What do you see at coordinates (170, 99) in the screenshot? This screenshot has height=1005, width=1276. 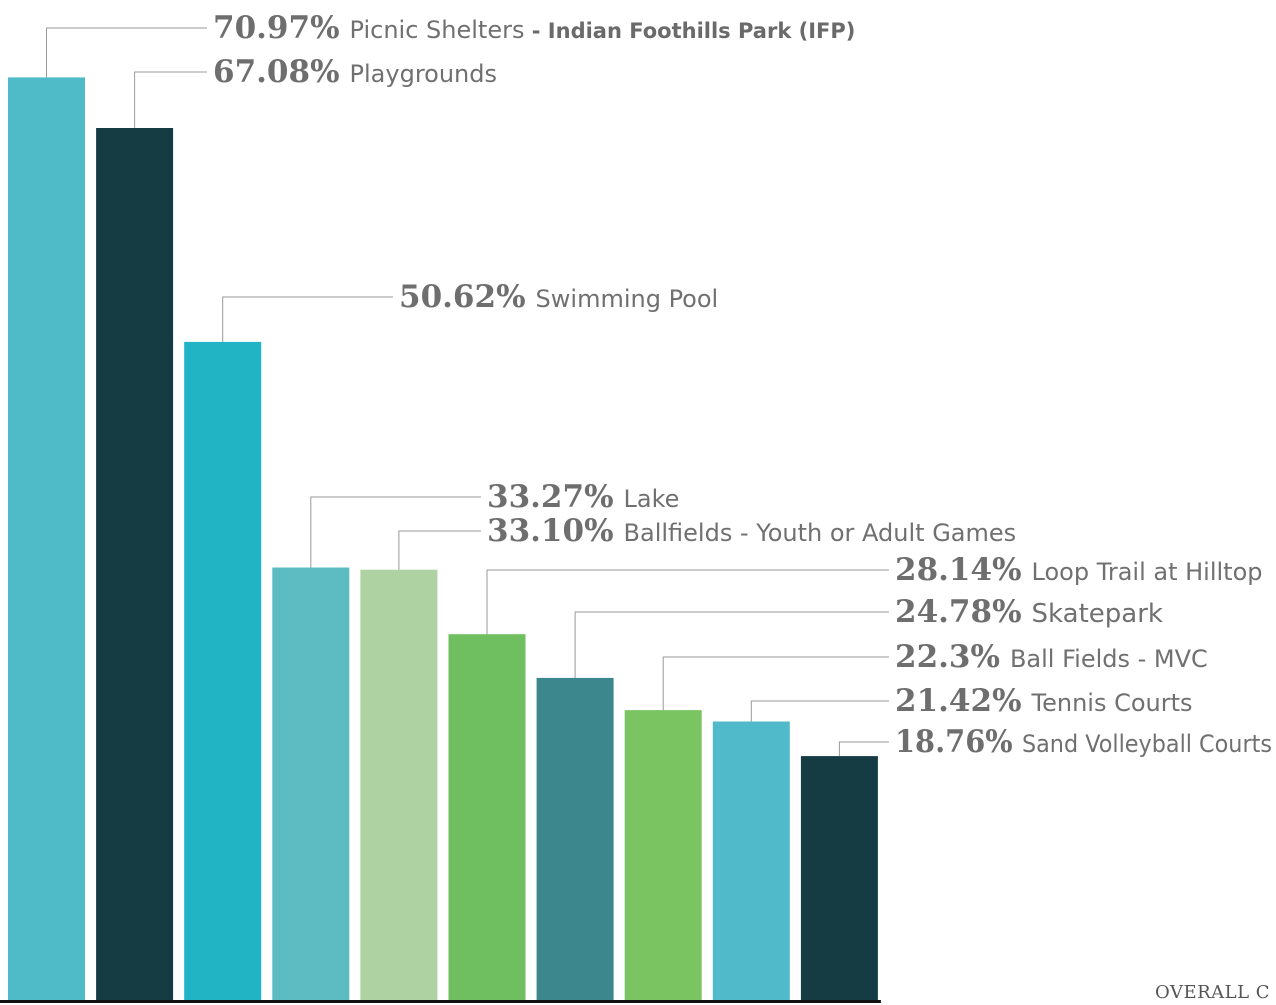 I see `leader-line-playgrounds` at bounding box center [170, 99].